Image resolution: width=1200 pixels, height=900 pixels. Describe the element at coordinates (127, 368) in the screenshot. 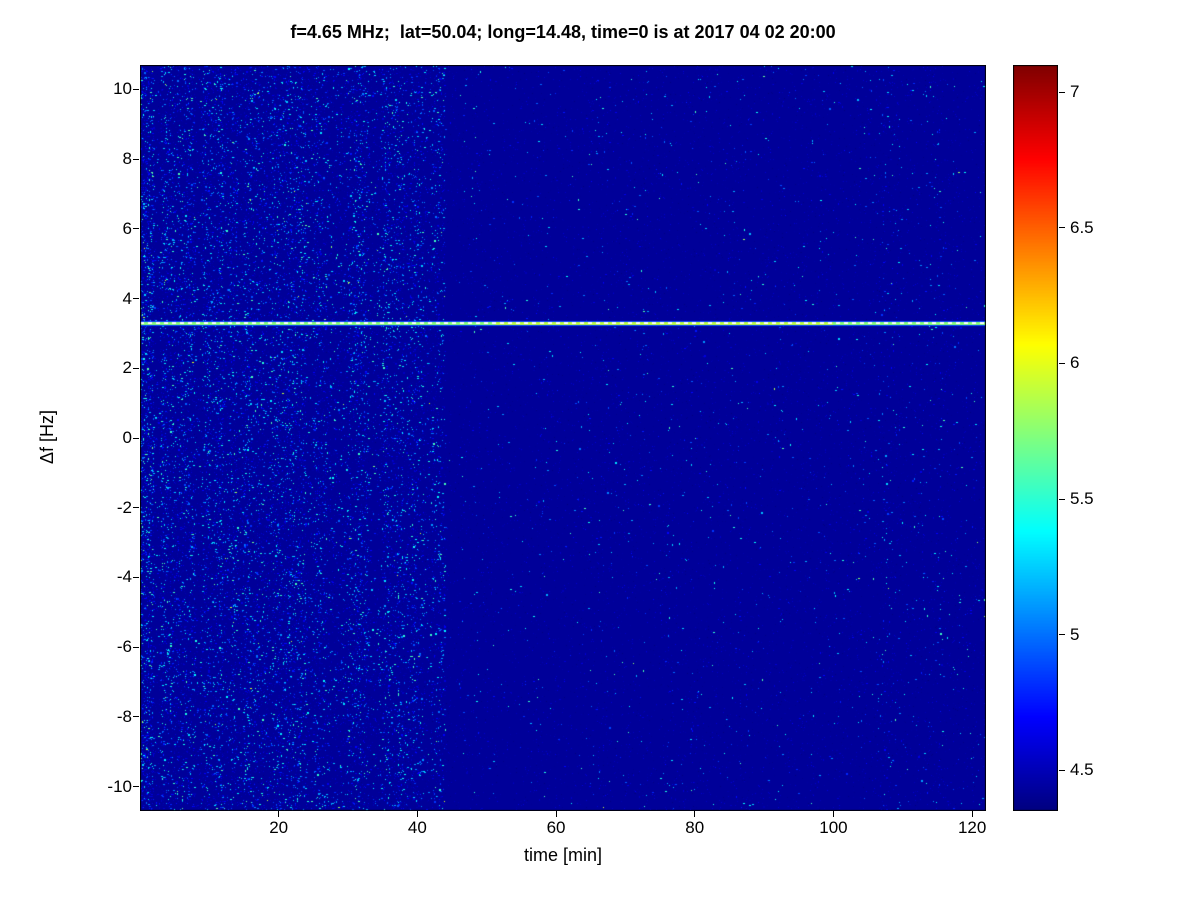

I see `y-tick-label: 2` at that location.